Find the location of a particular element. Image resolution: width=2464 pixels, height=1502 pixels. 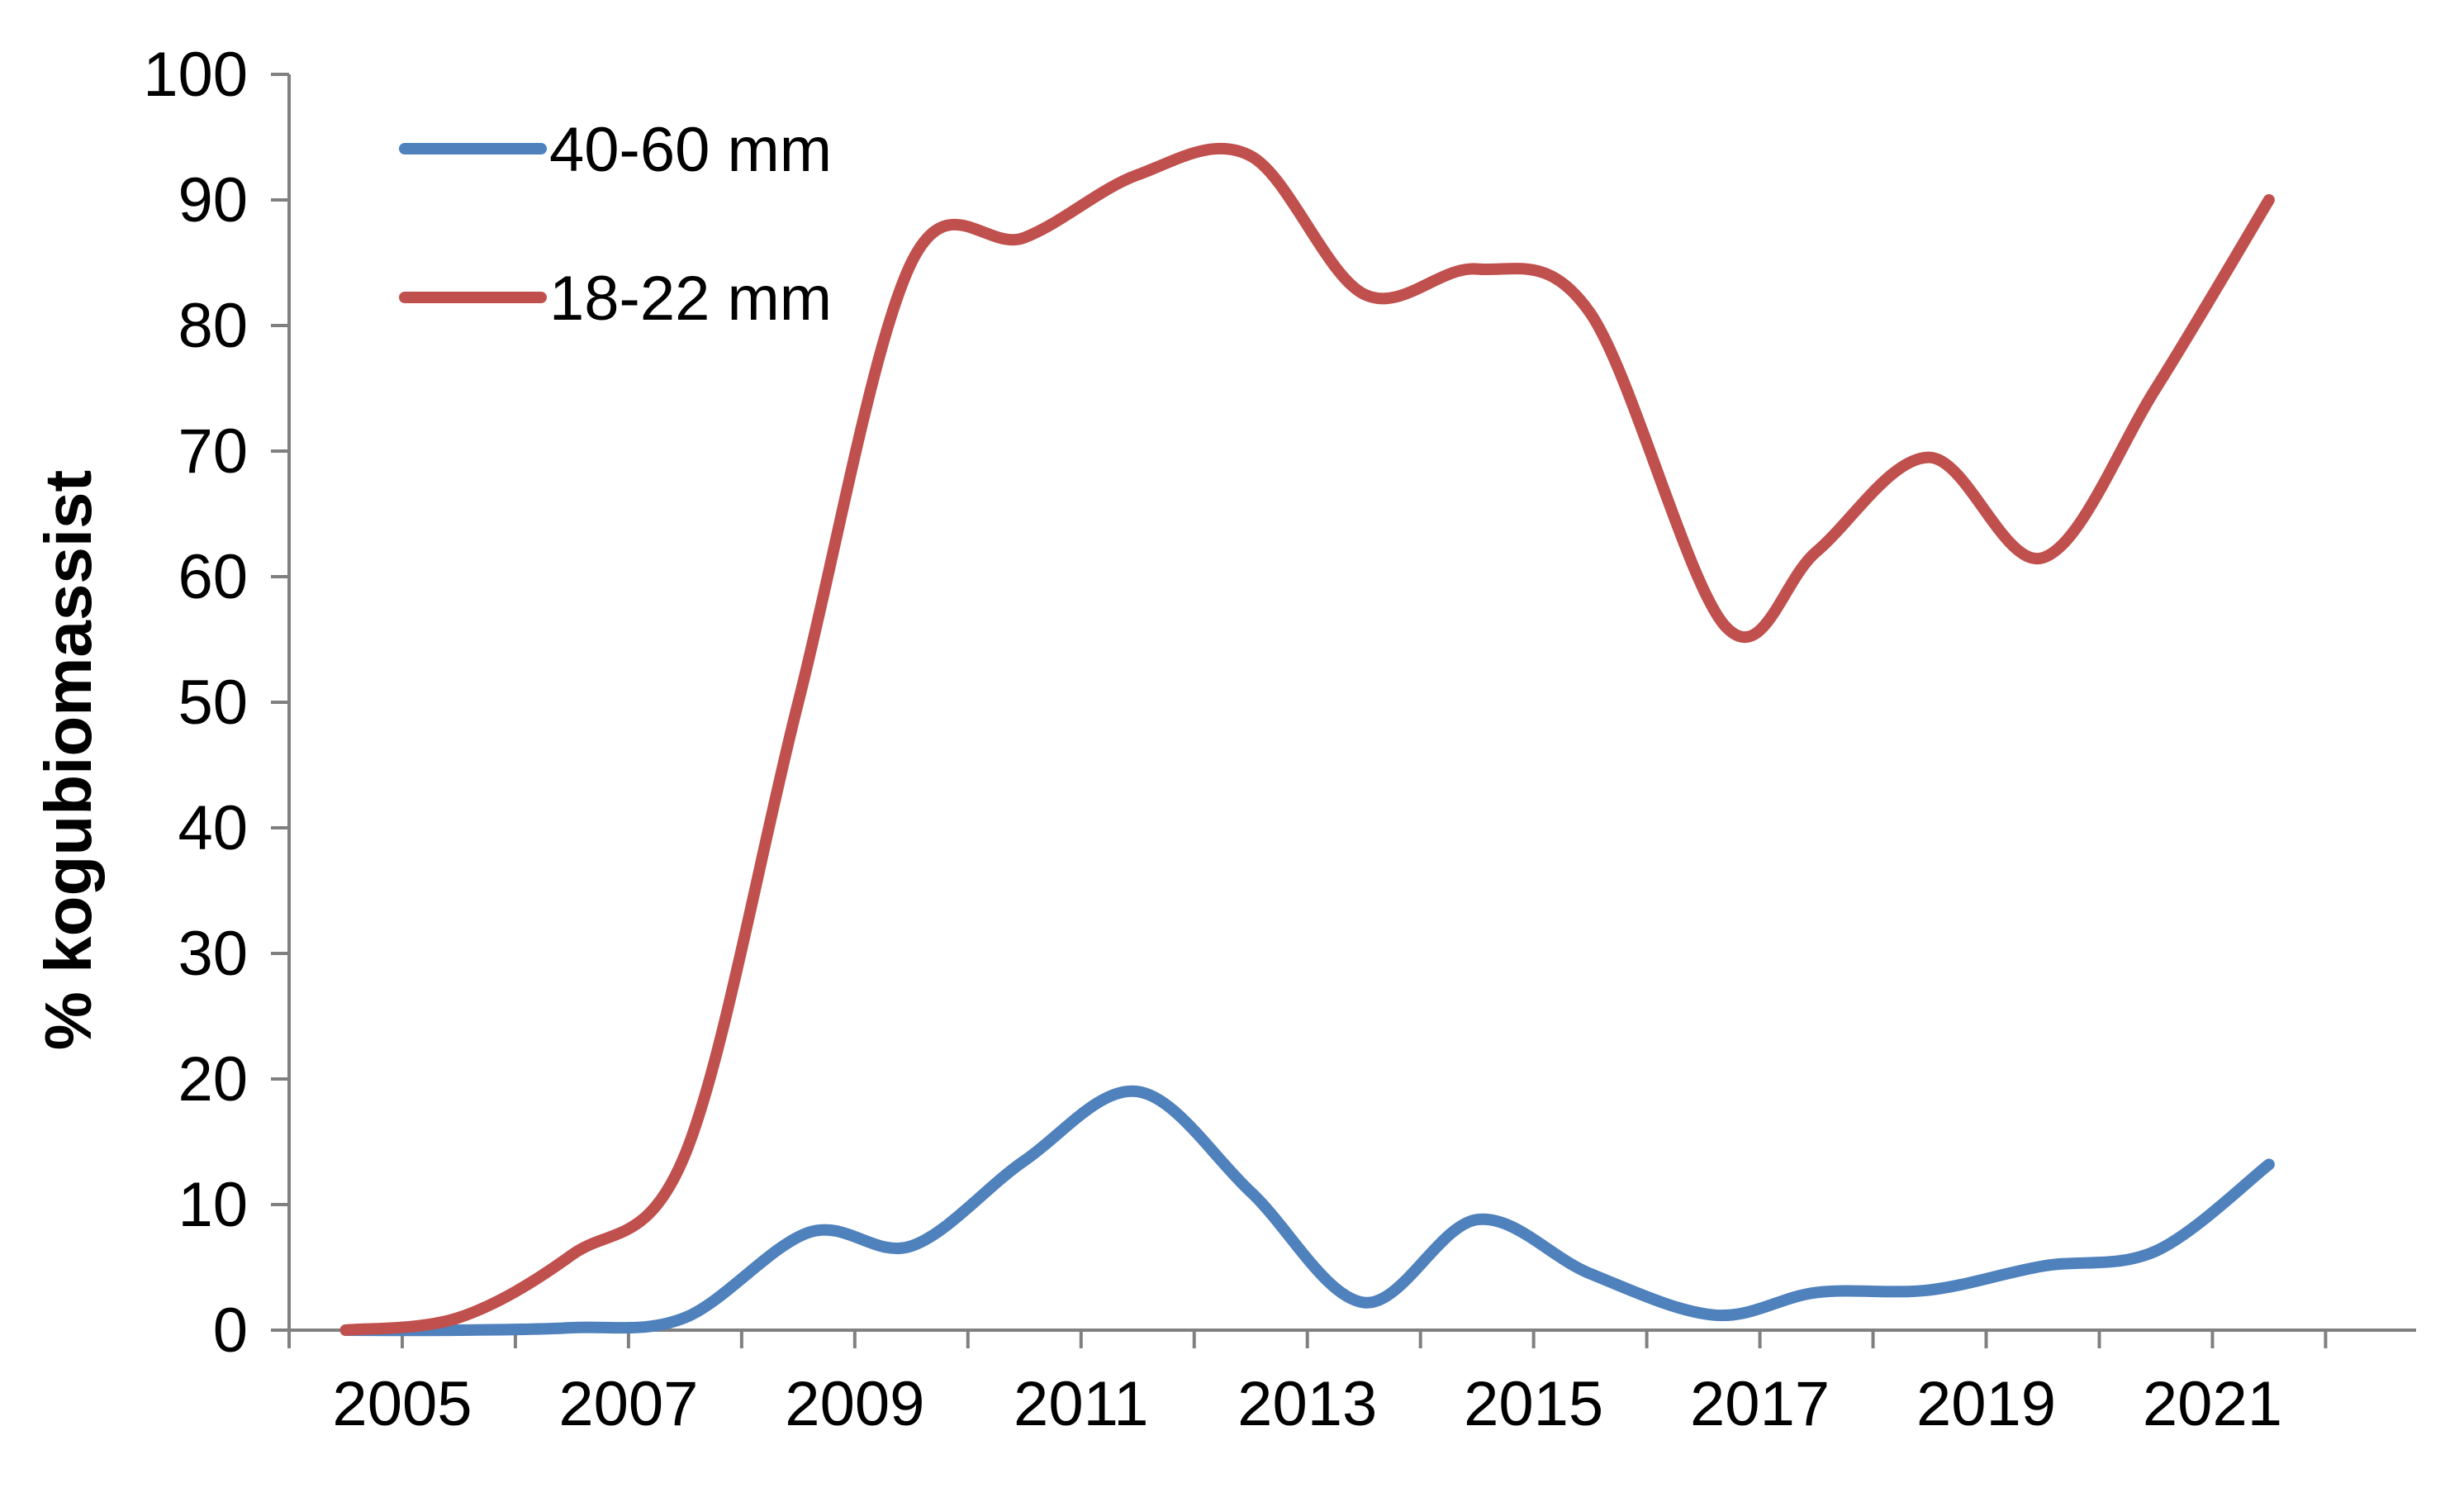

x-tick-label: 2011 is located at coordinates (1081, 1404).